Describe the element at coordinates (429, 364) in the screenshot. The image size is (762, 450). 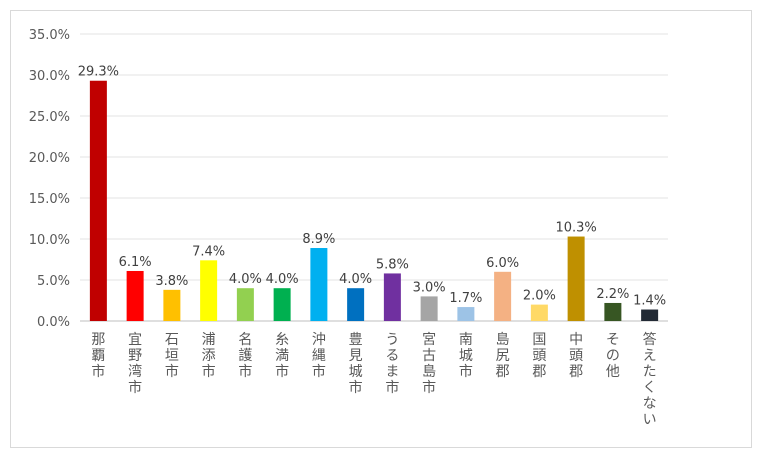
I see `category-label: 宮古島市` at that location.